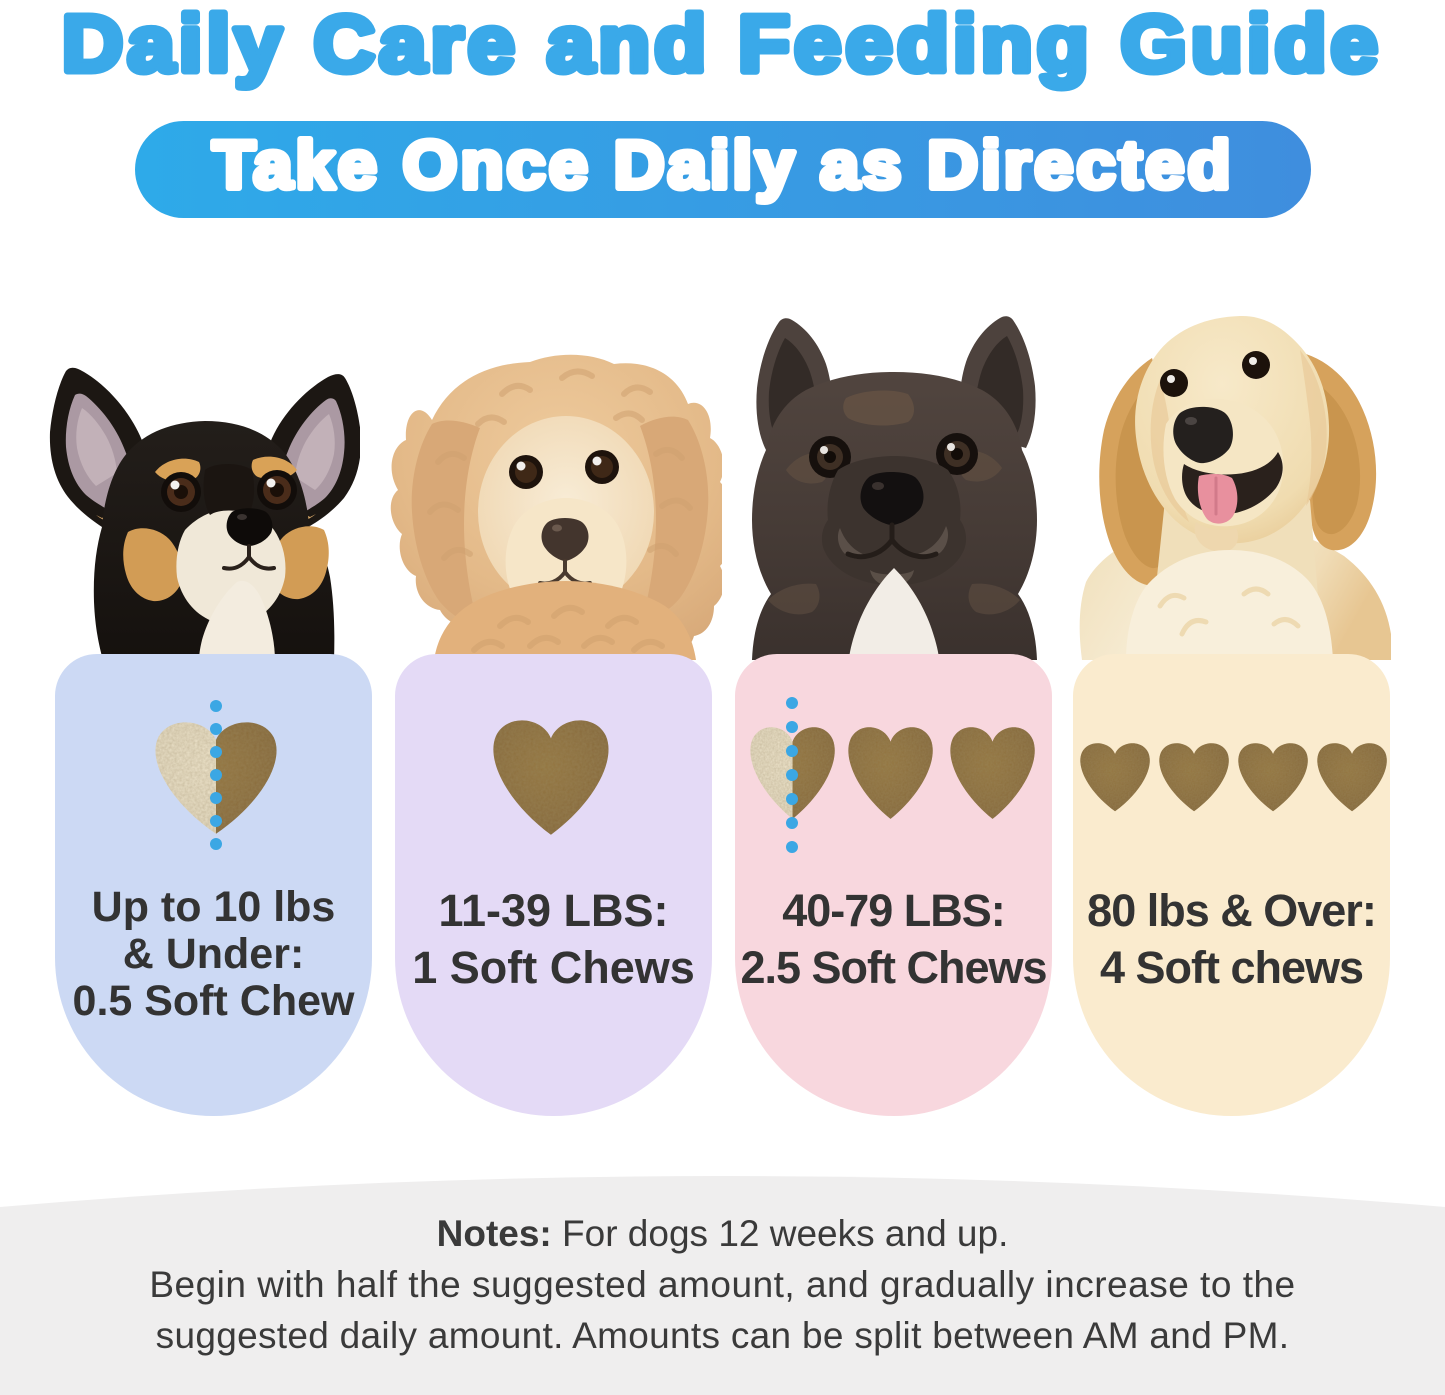 This screenshot has height=1395, width=1445. What do you see at coordinates (722, 164) in the screenshot?
I see `svg-text: Take Once Daily as Directed` at bounding box center [722, 164].